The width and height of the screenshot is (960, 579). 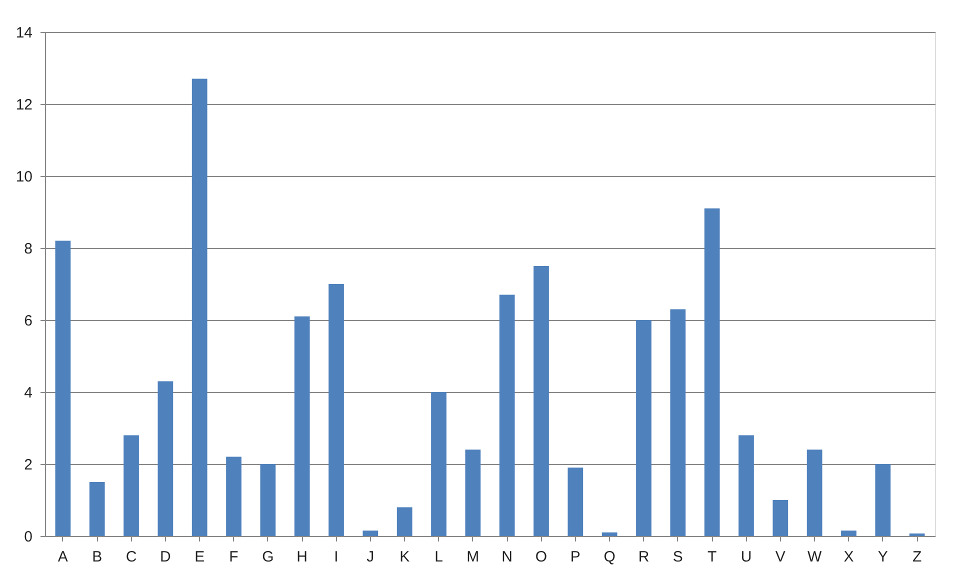 I want to click on x-tick-label: B, so click(x=97, y=557).